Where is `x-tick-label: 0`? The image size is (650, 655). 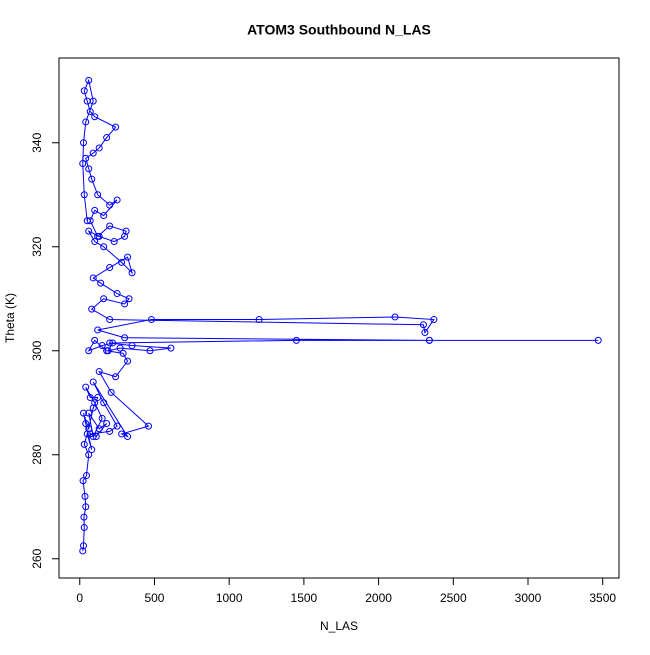 x-tick-label: 0 is located at coordinates (79, 598).